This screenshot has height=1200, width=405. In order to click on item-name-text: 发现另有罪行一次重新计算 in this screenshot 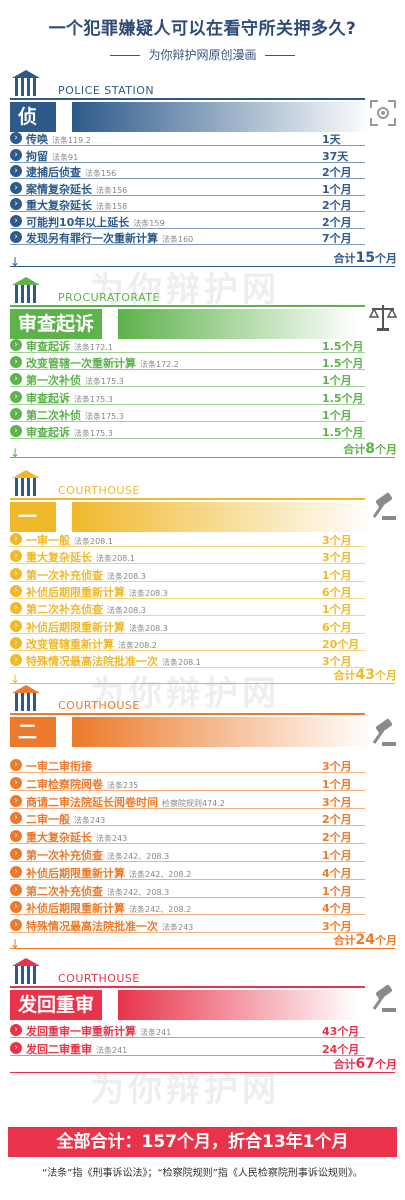, I will do `click(92, 238)`.